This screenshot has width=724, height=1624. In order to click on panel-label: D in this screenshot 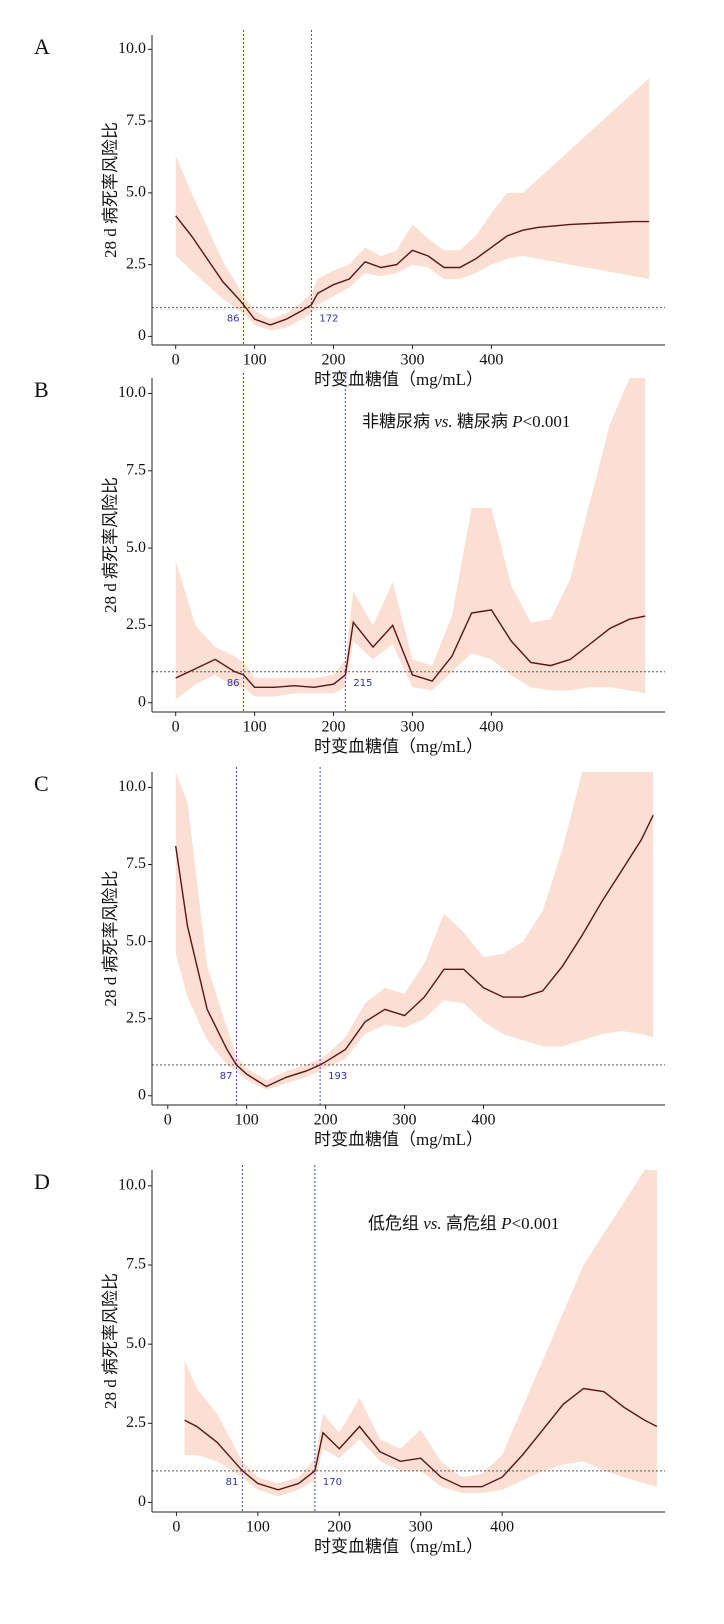, I will do `click(42, 1181)`.